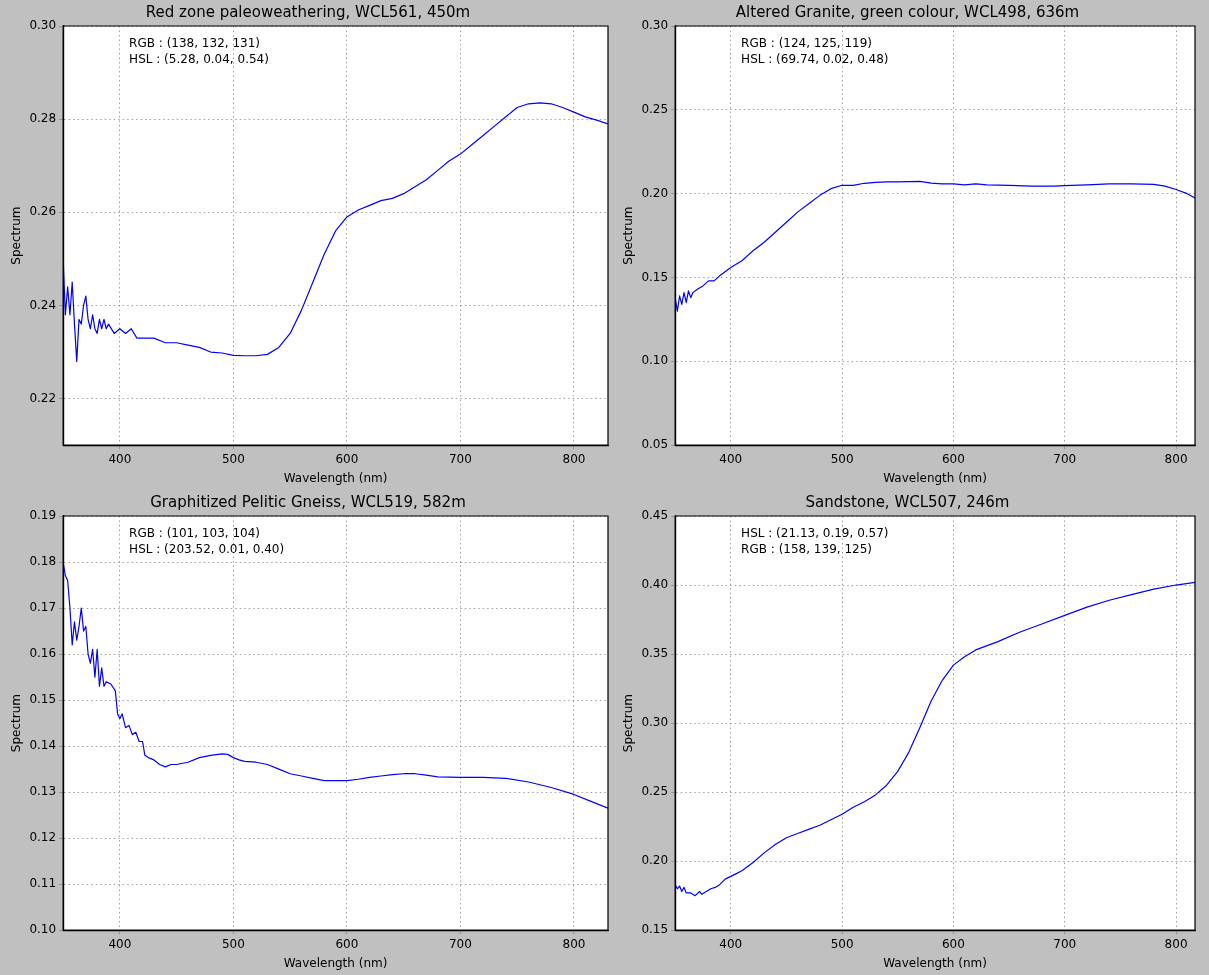 This screenshot has height=975, width=1209. I want to click on annotation: RGB : (124, 125, 119), so click(806, 43).